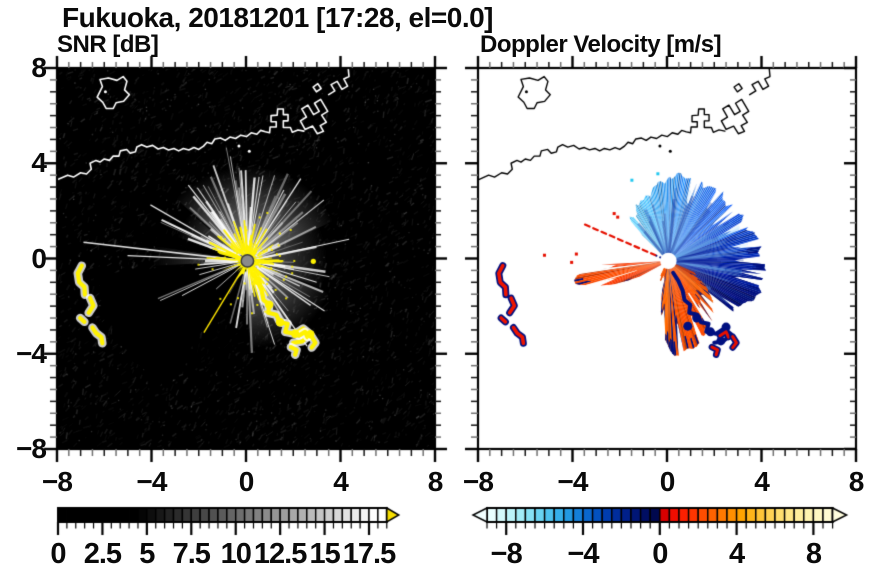  What do you see at coordinates (39, 163) in the screenshot?
I see `y-axis-tick-label: 4` at bounding box center [39, 163].